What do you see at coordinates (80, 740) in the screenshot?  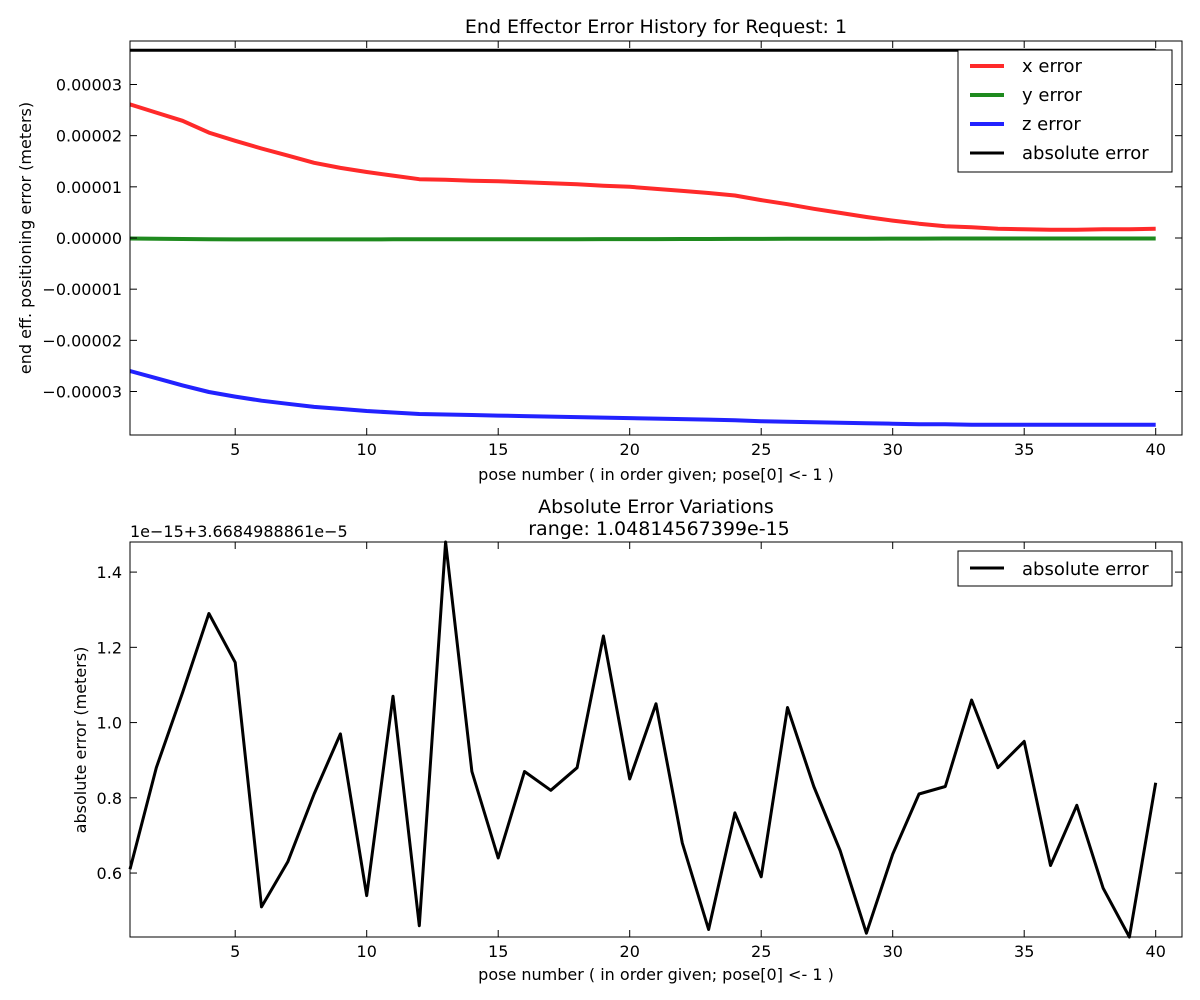 I see `chart-2-y-axis-label: absolute error (meters)` at bounding box center [80, 740].